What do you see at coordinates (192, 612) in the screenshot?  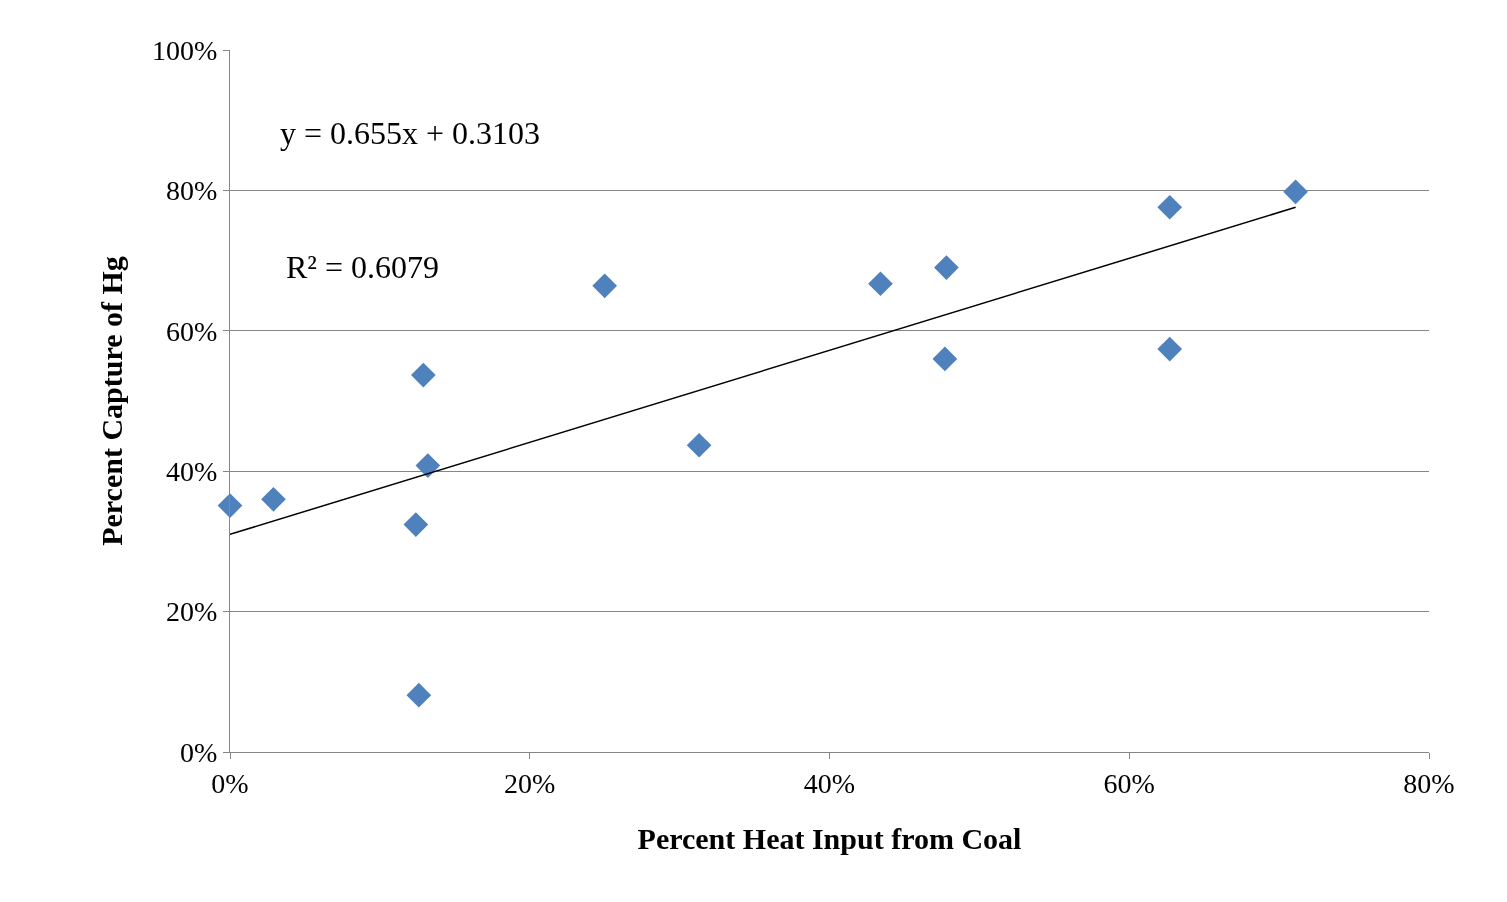 I see `y-tick-label: 20%` at bounding box center [192, 612].